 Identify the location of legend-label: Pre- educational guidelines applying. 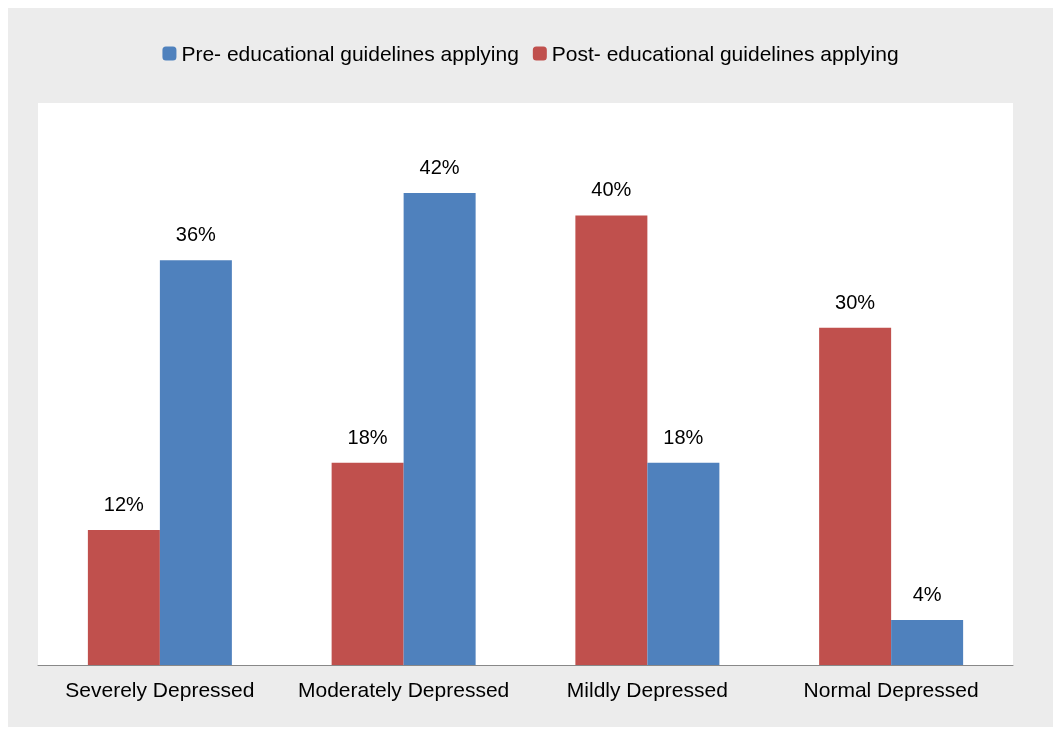
(350, 53).